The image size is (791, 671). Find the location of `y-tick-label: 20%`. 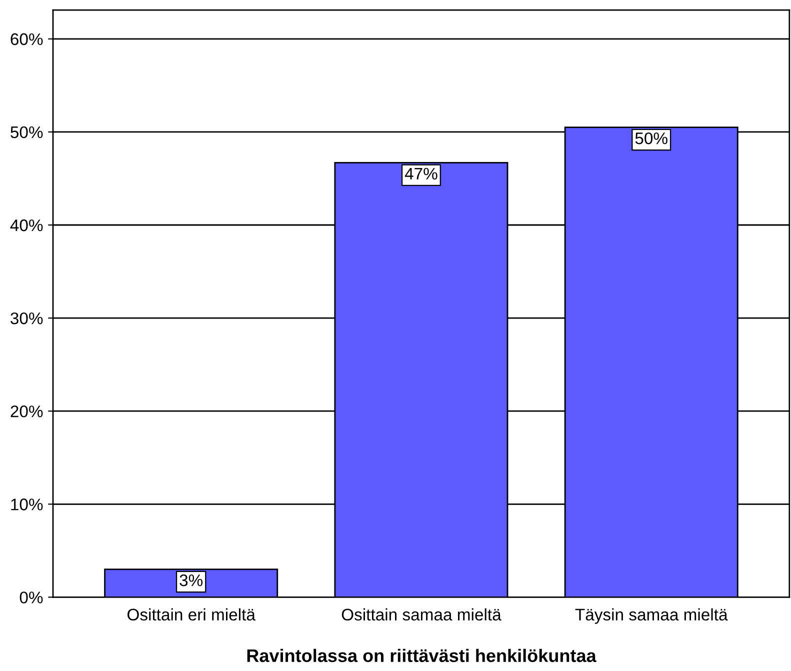

y-tick-label: 20% is located at coordinates (26, 412).